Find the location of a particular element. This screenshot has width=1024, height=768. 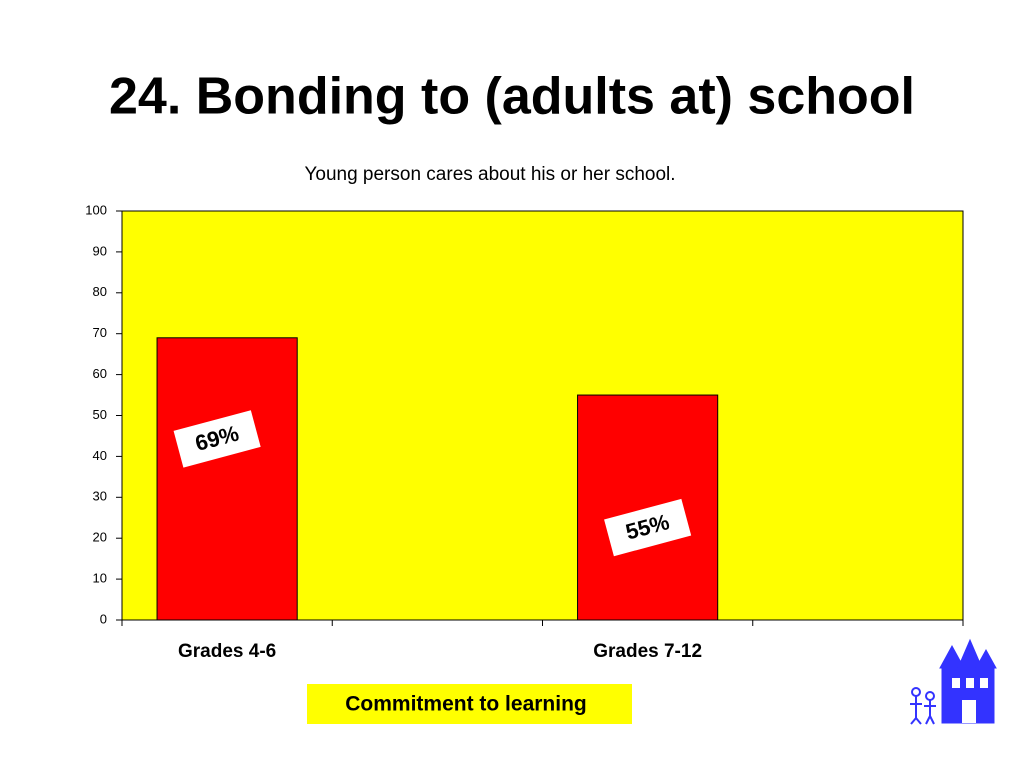

x-tick-label: Grades 4-6 is located at coordinates (227, 651).